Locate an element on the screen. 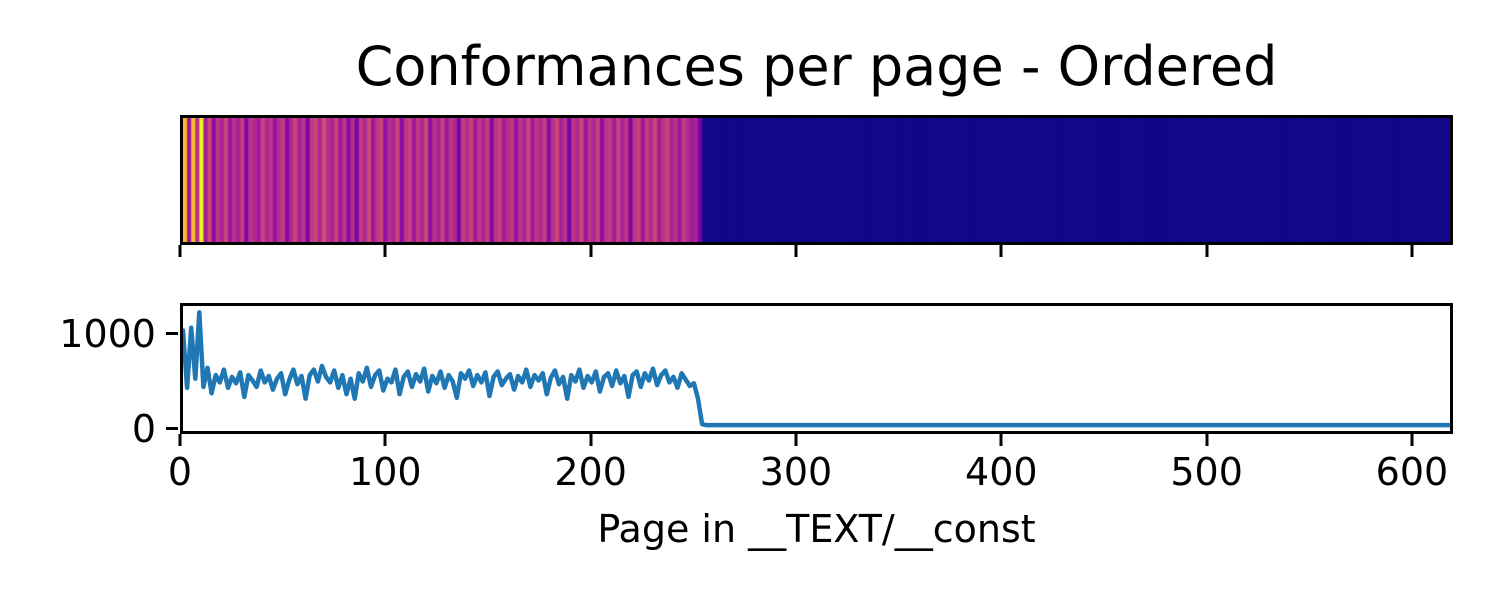 The width and height of the screenshot is (1500, 600). x-tick-label-300: 300 is located at coordinates (796, 472).